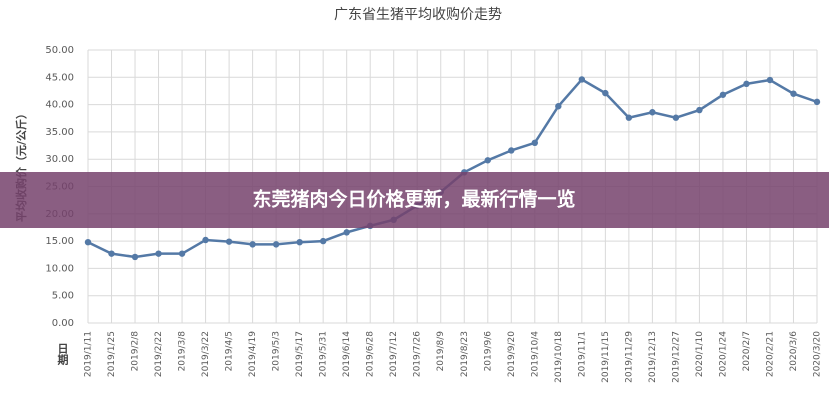  What do you see at coordinates (606, 357) in the screenshot?
I see `x-tick-label: 2019/11/15` at bounding box center [606, 357].